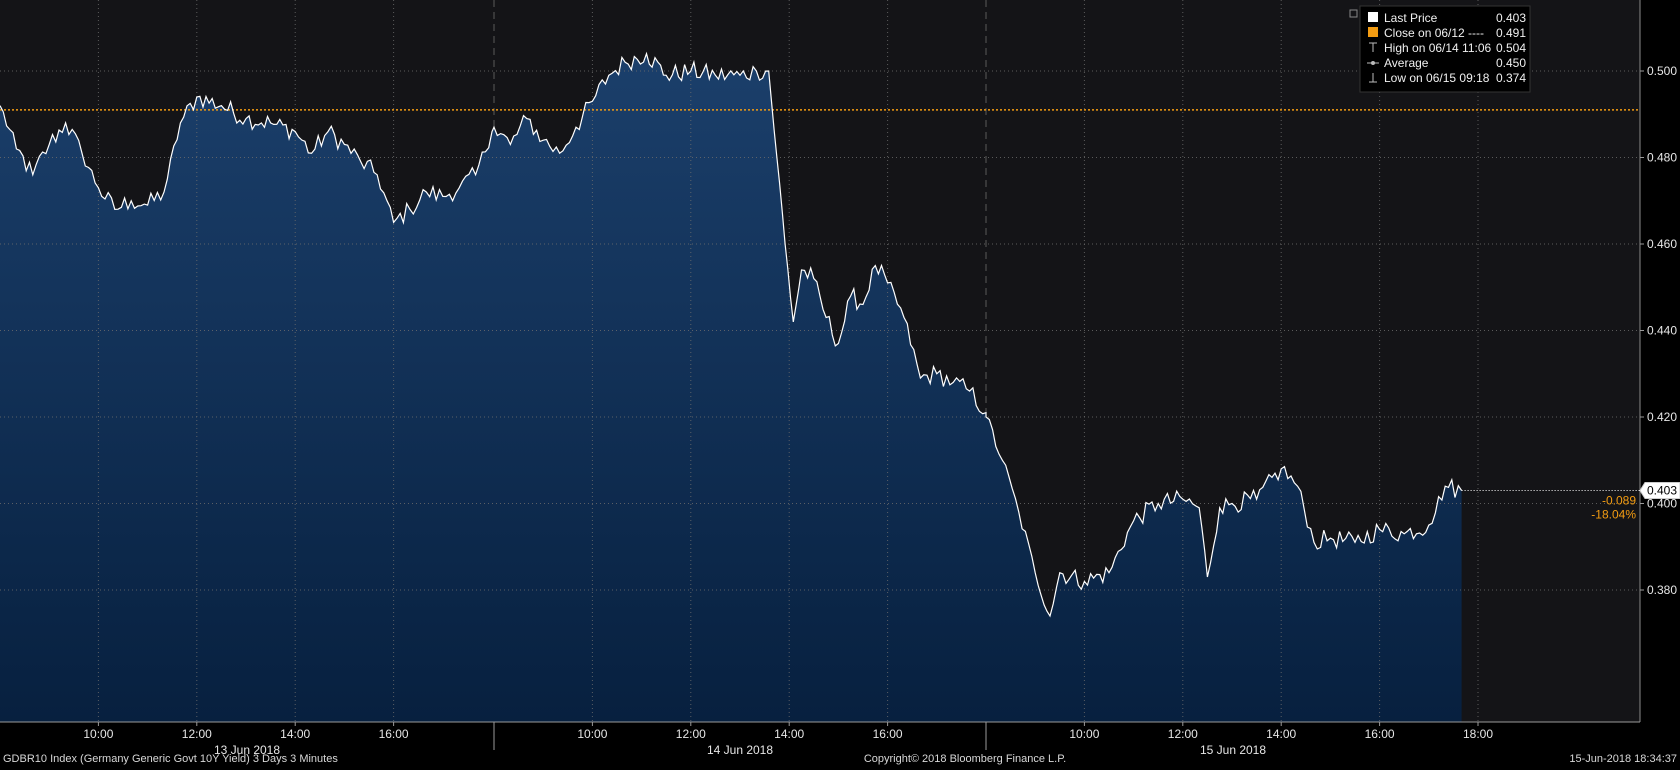 The image size is (1680, 770). Describe the element at coordinates (1662, 158) in the screenshot. I see `y-tick-label-5: 0.480` at that location.